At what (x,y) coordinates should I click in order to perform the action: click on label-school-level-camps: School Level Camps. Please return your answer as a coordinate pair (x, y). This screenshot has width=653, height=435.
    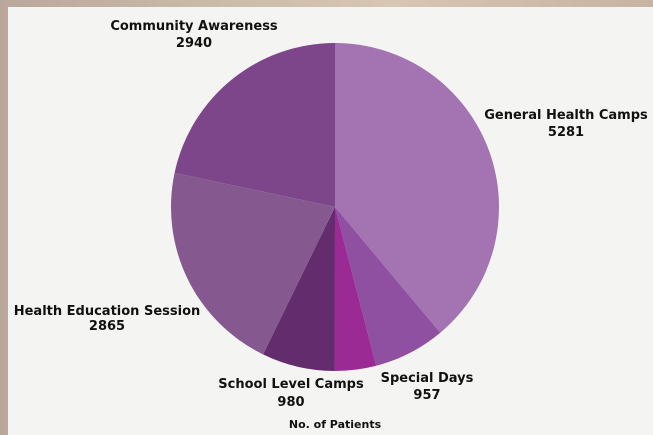
    Looking at the image, I should click on (291, 384).